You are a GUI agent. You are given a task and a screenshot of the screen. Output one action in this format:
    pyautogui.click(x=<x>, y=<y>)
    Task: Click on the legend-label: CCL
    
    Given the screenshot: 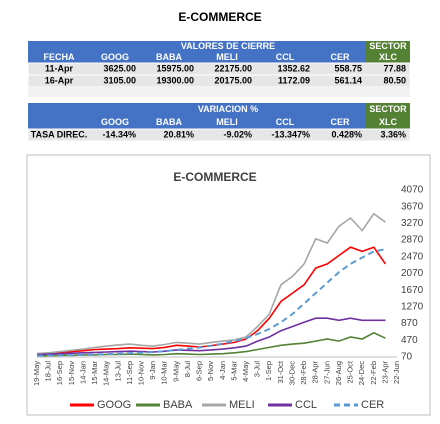 What is the action you would take?
    pyautogui.click(x=306, y=405)
    